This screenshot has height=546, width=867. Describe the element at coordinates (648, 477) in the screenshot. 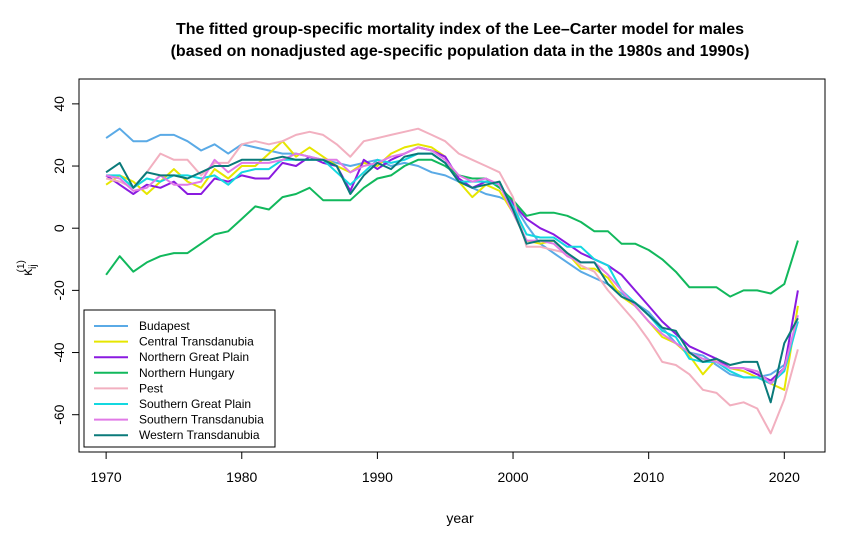

I see `x-tick-label: 2010` at that location.